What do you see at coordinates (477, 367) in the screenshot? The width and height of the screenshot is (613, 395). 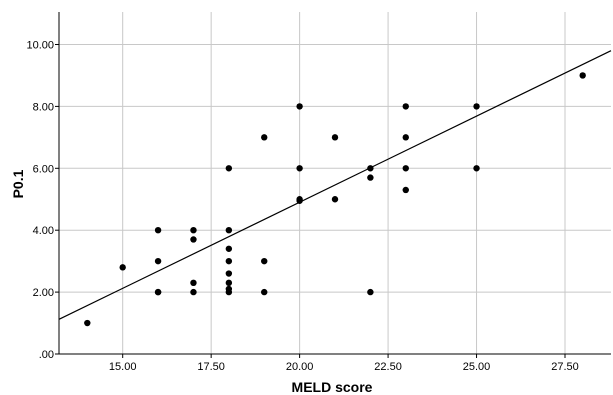 I see `x-tick-label: 25.00` at bounding box center [477, 367].